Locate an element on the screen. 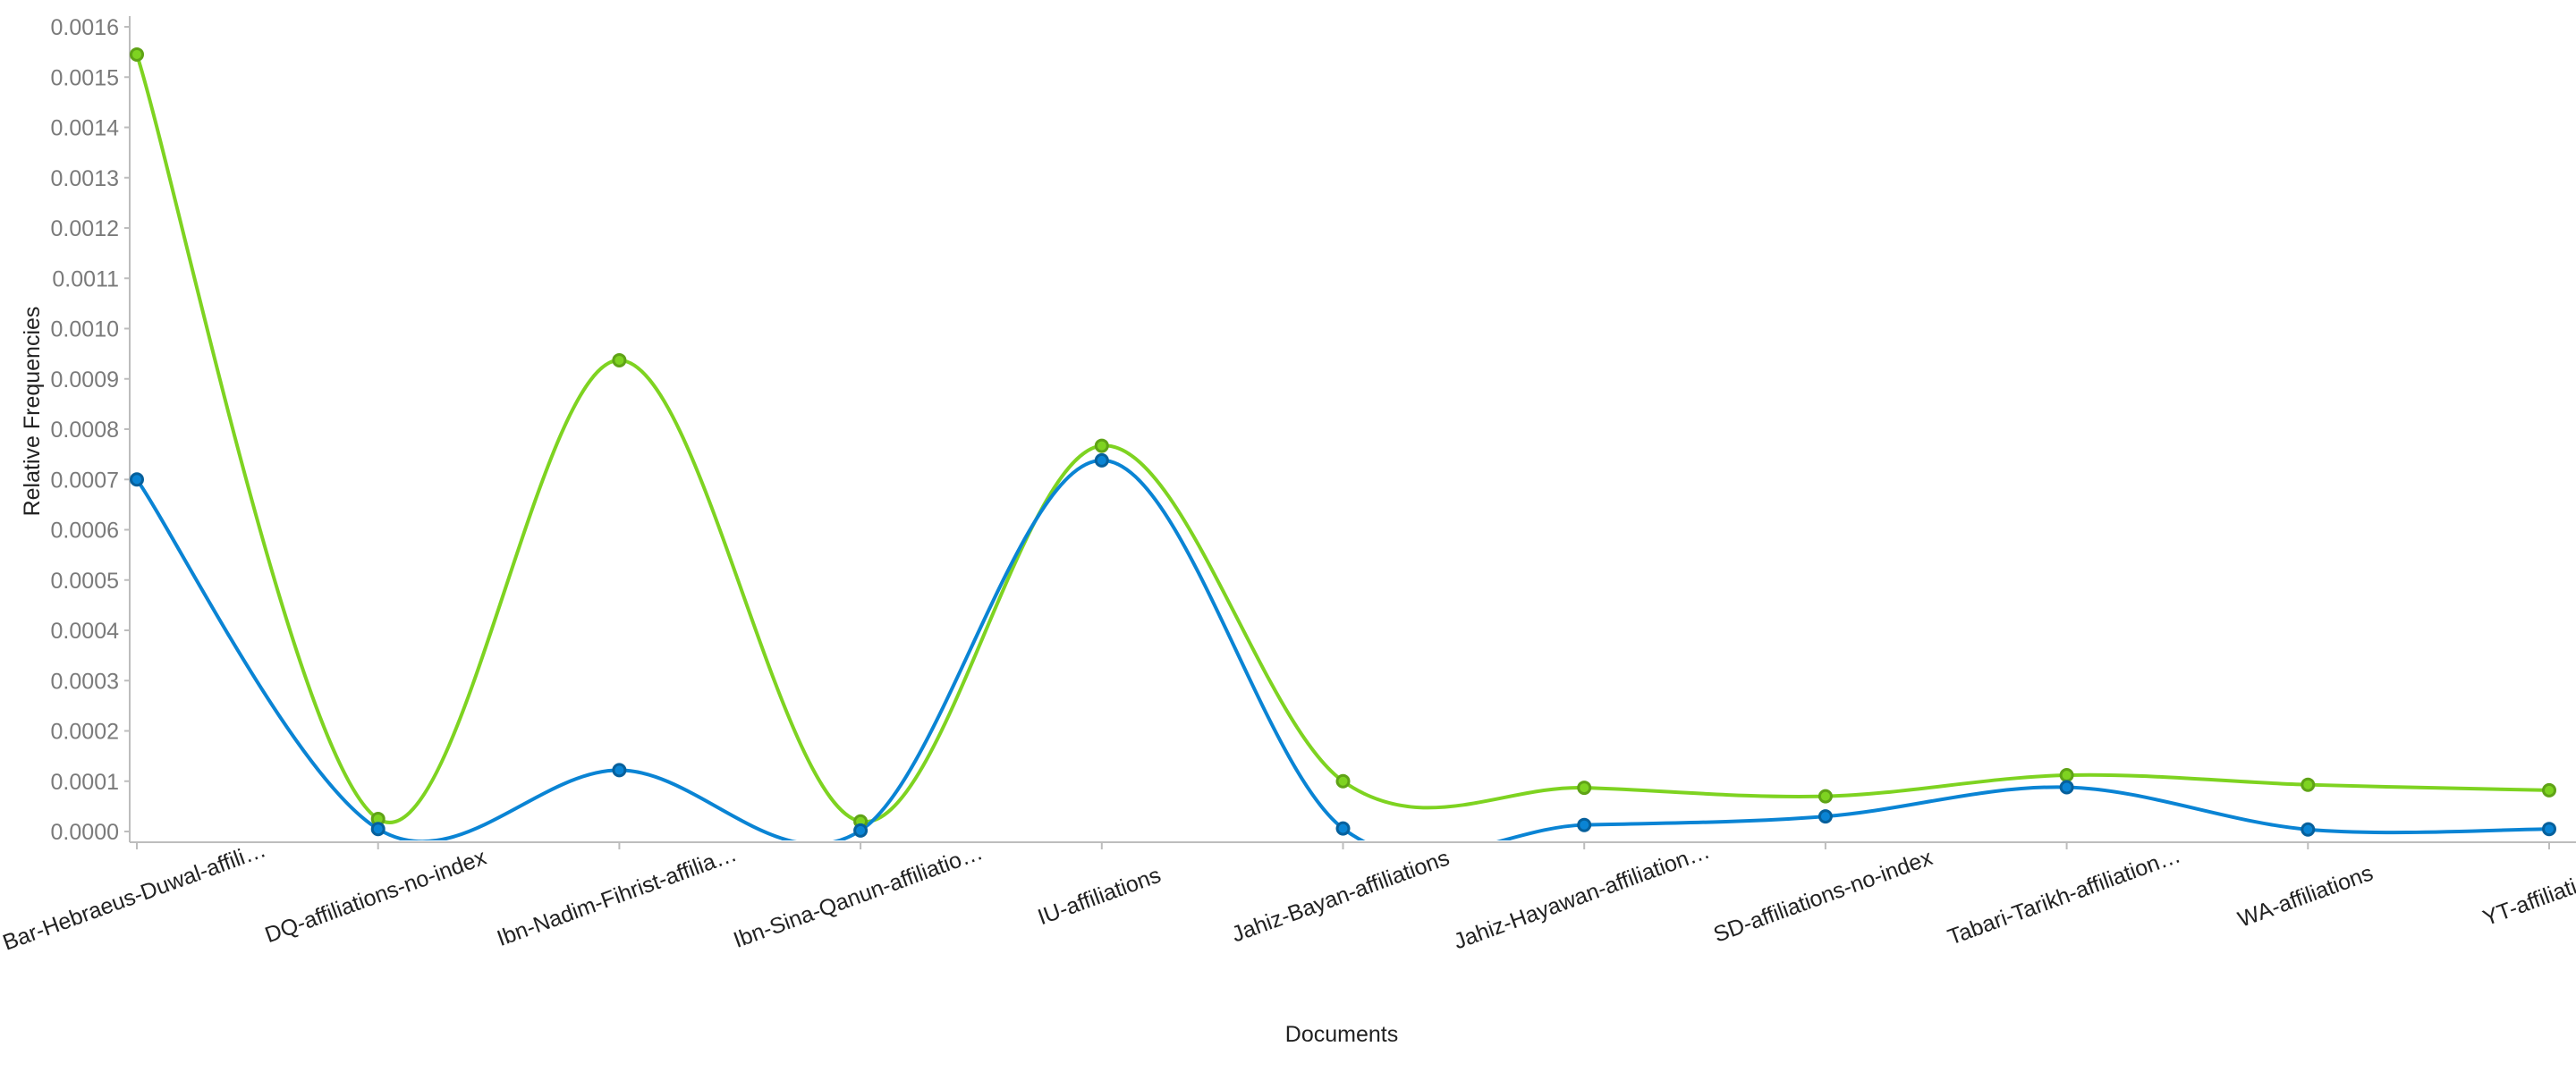 Image resolution: width=2576 pixels, height=1072 pixels. y-tick-label: 0.0015 is located at coordinates (85, 77).